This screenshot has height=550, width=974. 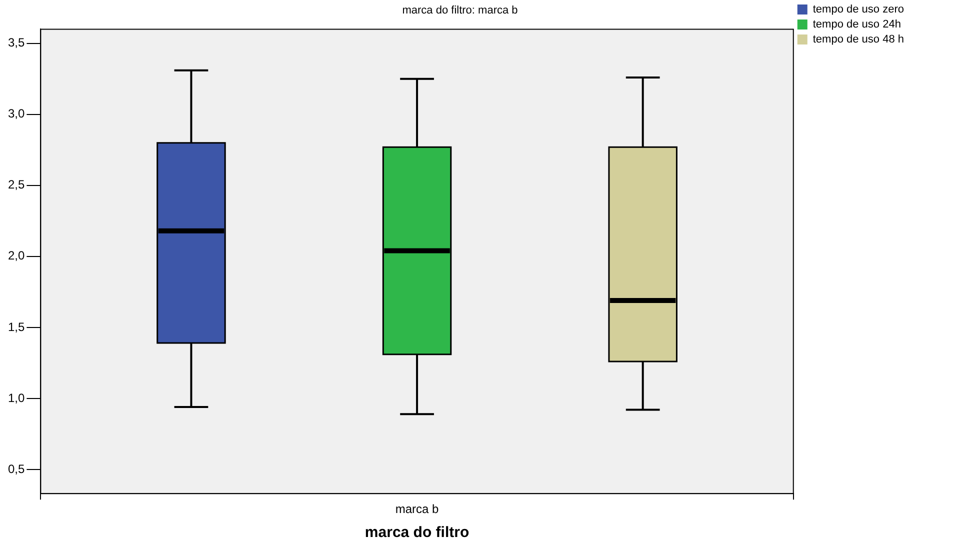 What do you see at coordinates (460, 10) in the screenshot?
I see `chart-title: marca do filtro: marca b` at bounding box center [460, 10].